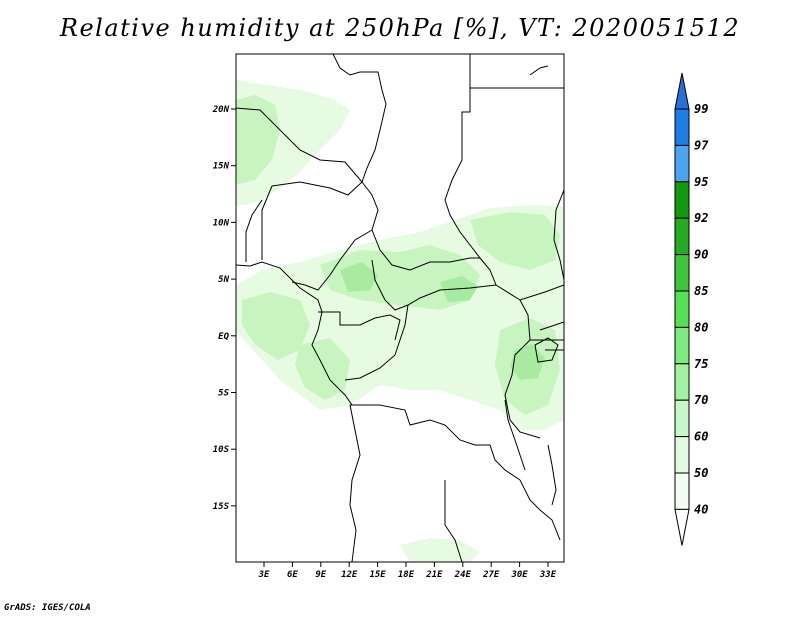 The image size is (800, 618). I want to click on sea-red, so click(539, 70).